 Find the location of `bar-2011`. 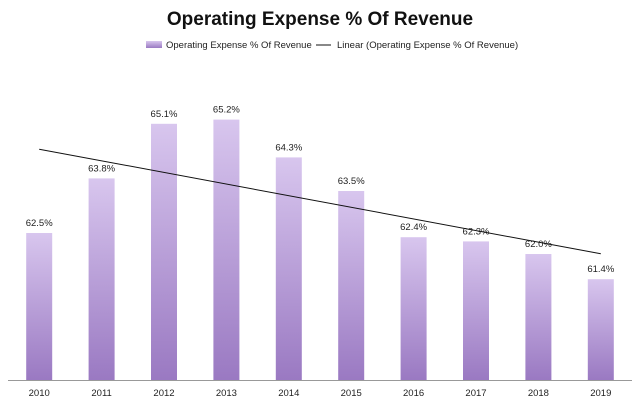

bar-2011 is located at coordinates (101, 279).